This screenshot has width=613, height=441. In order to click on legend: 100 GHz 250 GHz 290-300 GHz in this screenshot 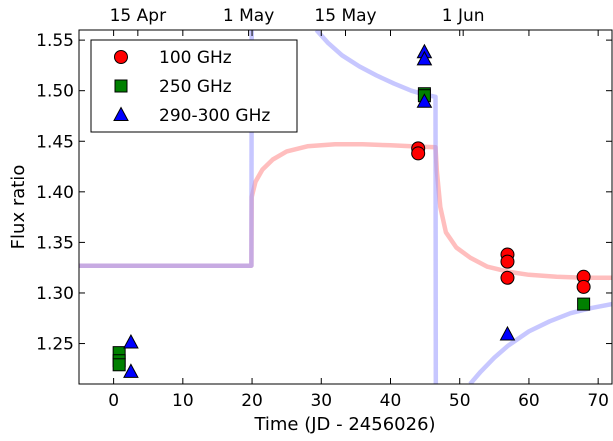, I will do `click(194, 86)`.